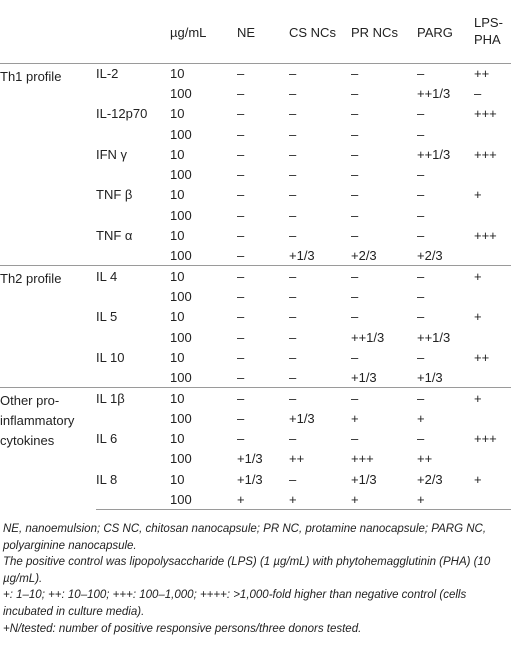  I want to click on group-label: Other pro-inflammatory cytokines, so click(48, 448).